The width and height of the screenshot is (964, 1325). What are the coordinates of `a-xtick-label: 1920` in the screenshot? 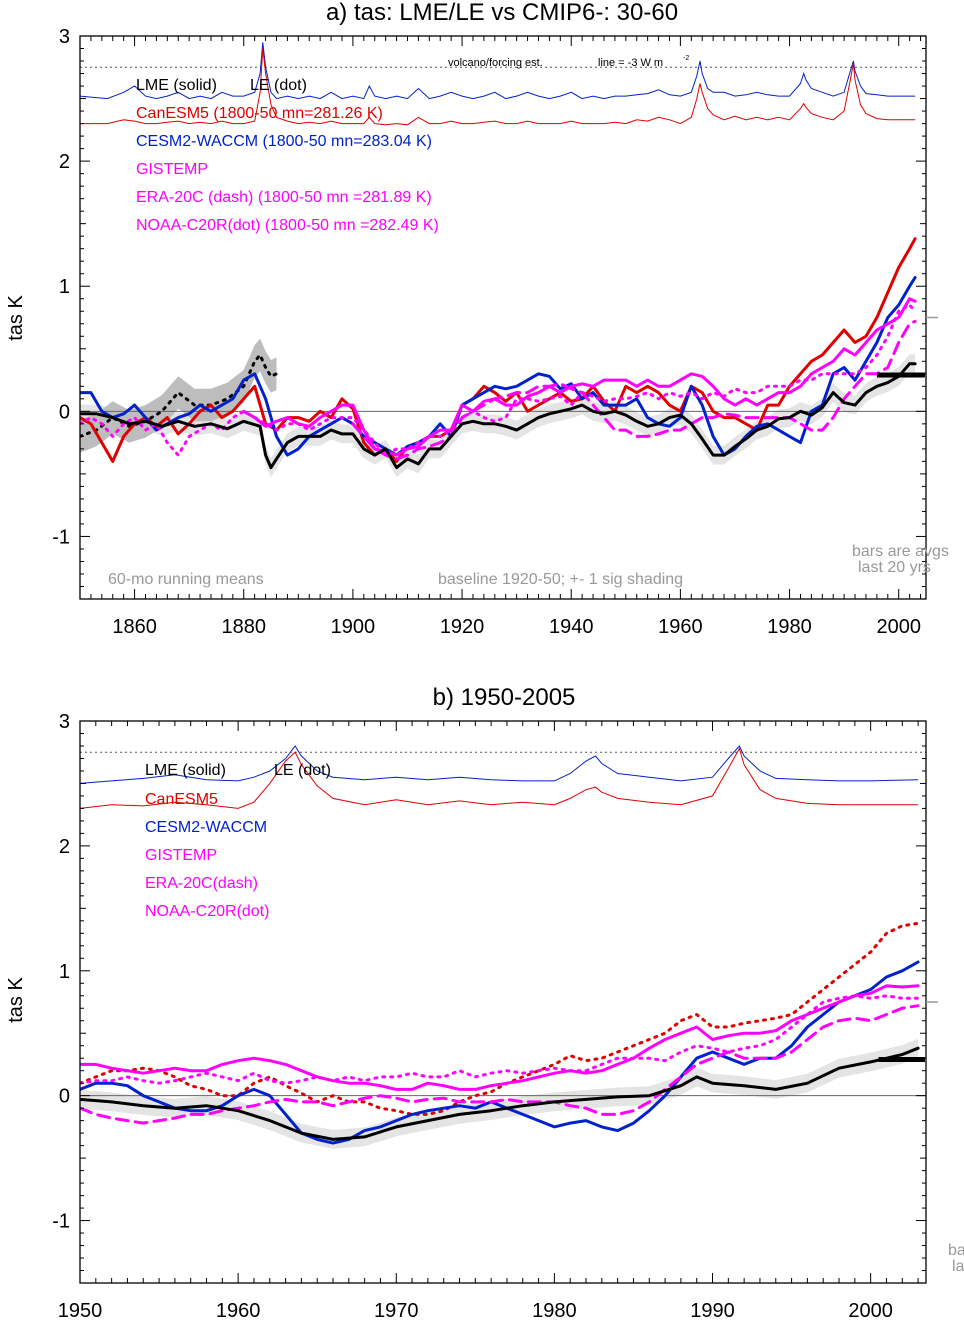 It's located at (462, 627).